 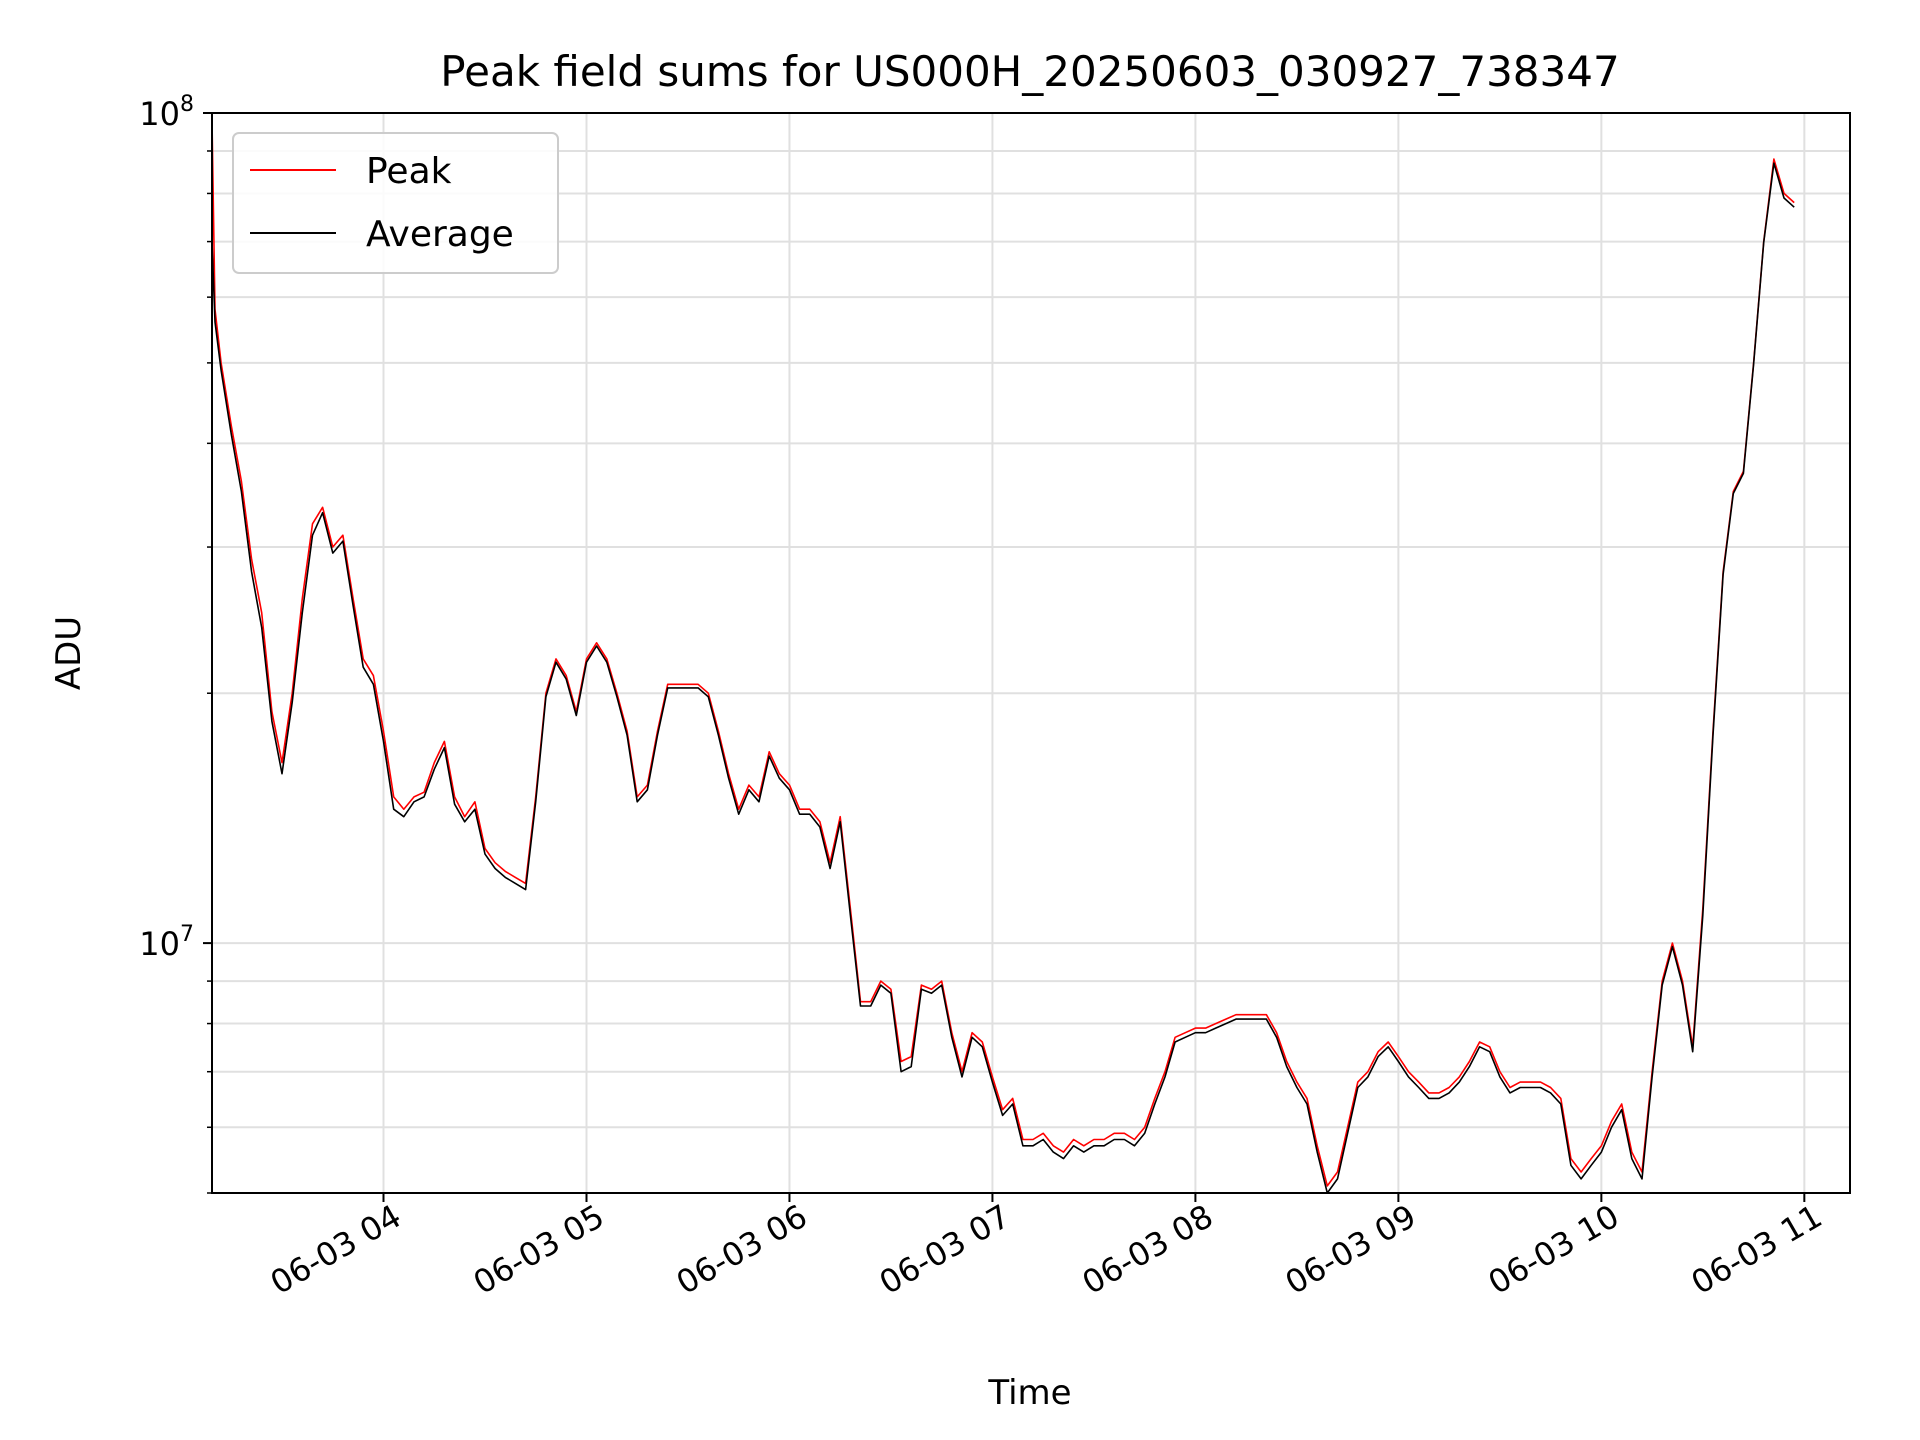 What do you see at coordinates (440, 234) in the screenshot?
I see `legend-label-average: Average` at bounding box center [440, 234].